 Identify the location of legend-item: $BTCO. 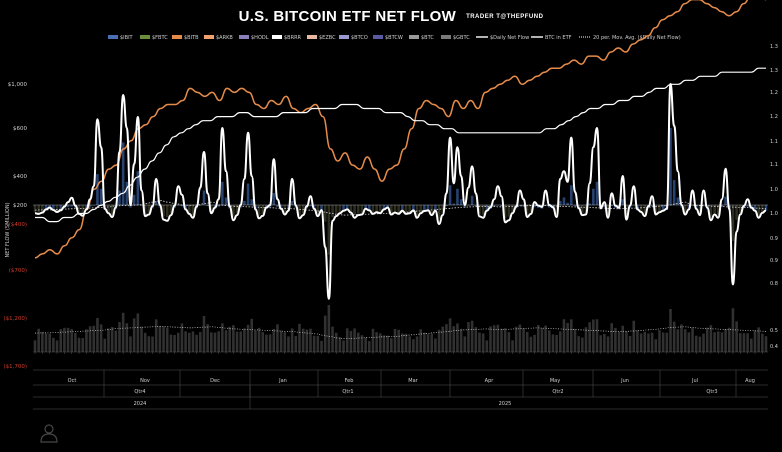
(353, 38).